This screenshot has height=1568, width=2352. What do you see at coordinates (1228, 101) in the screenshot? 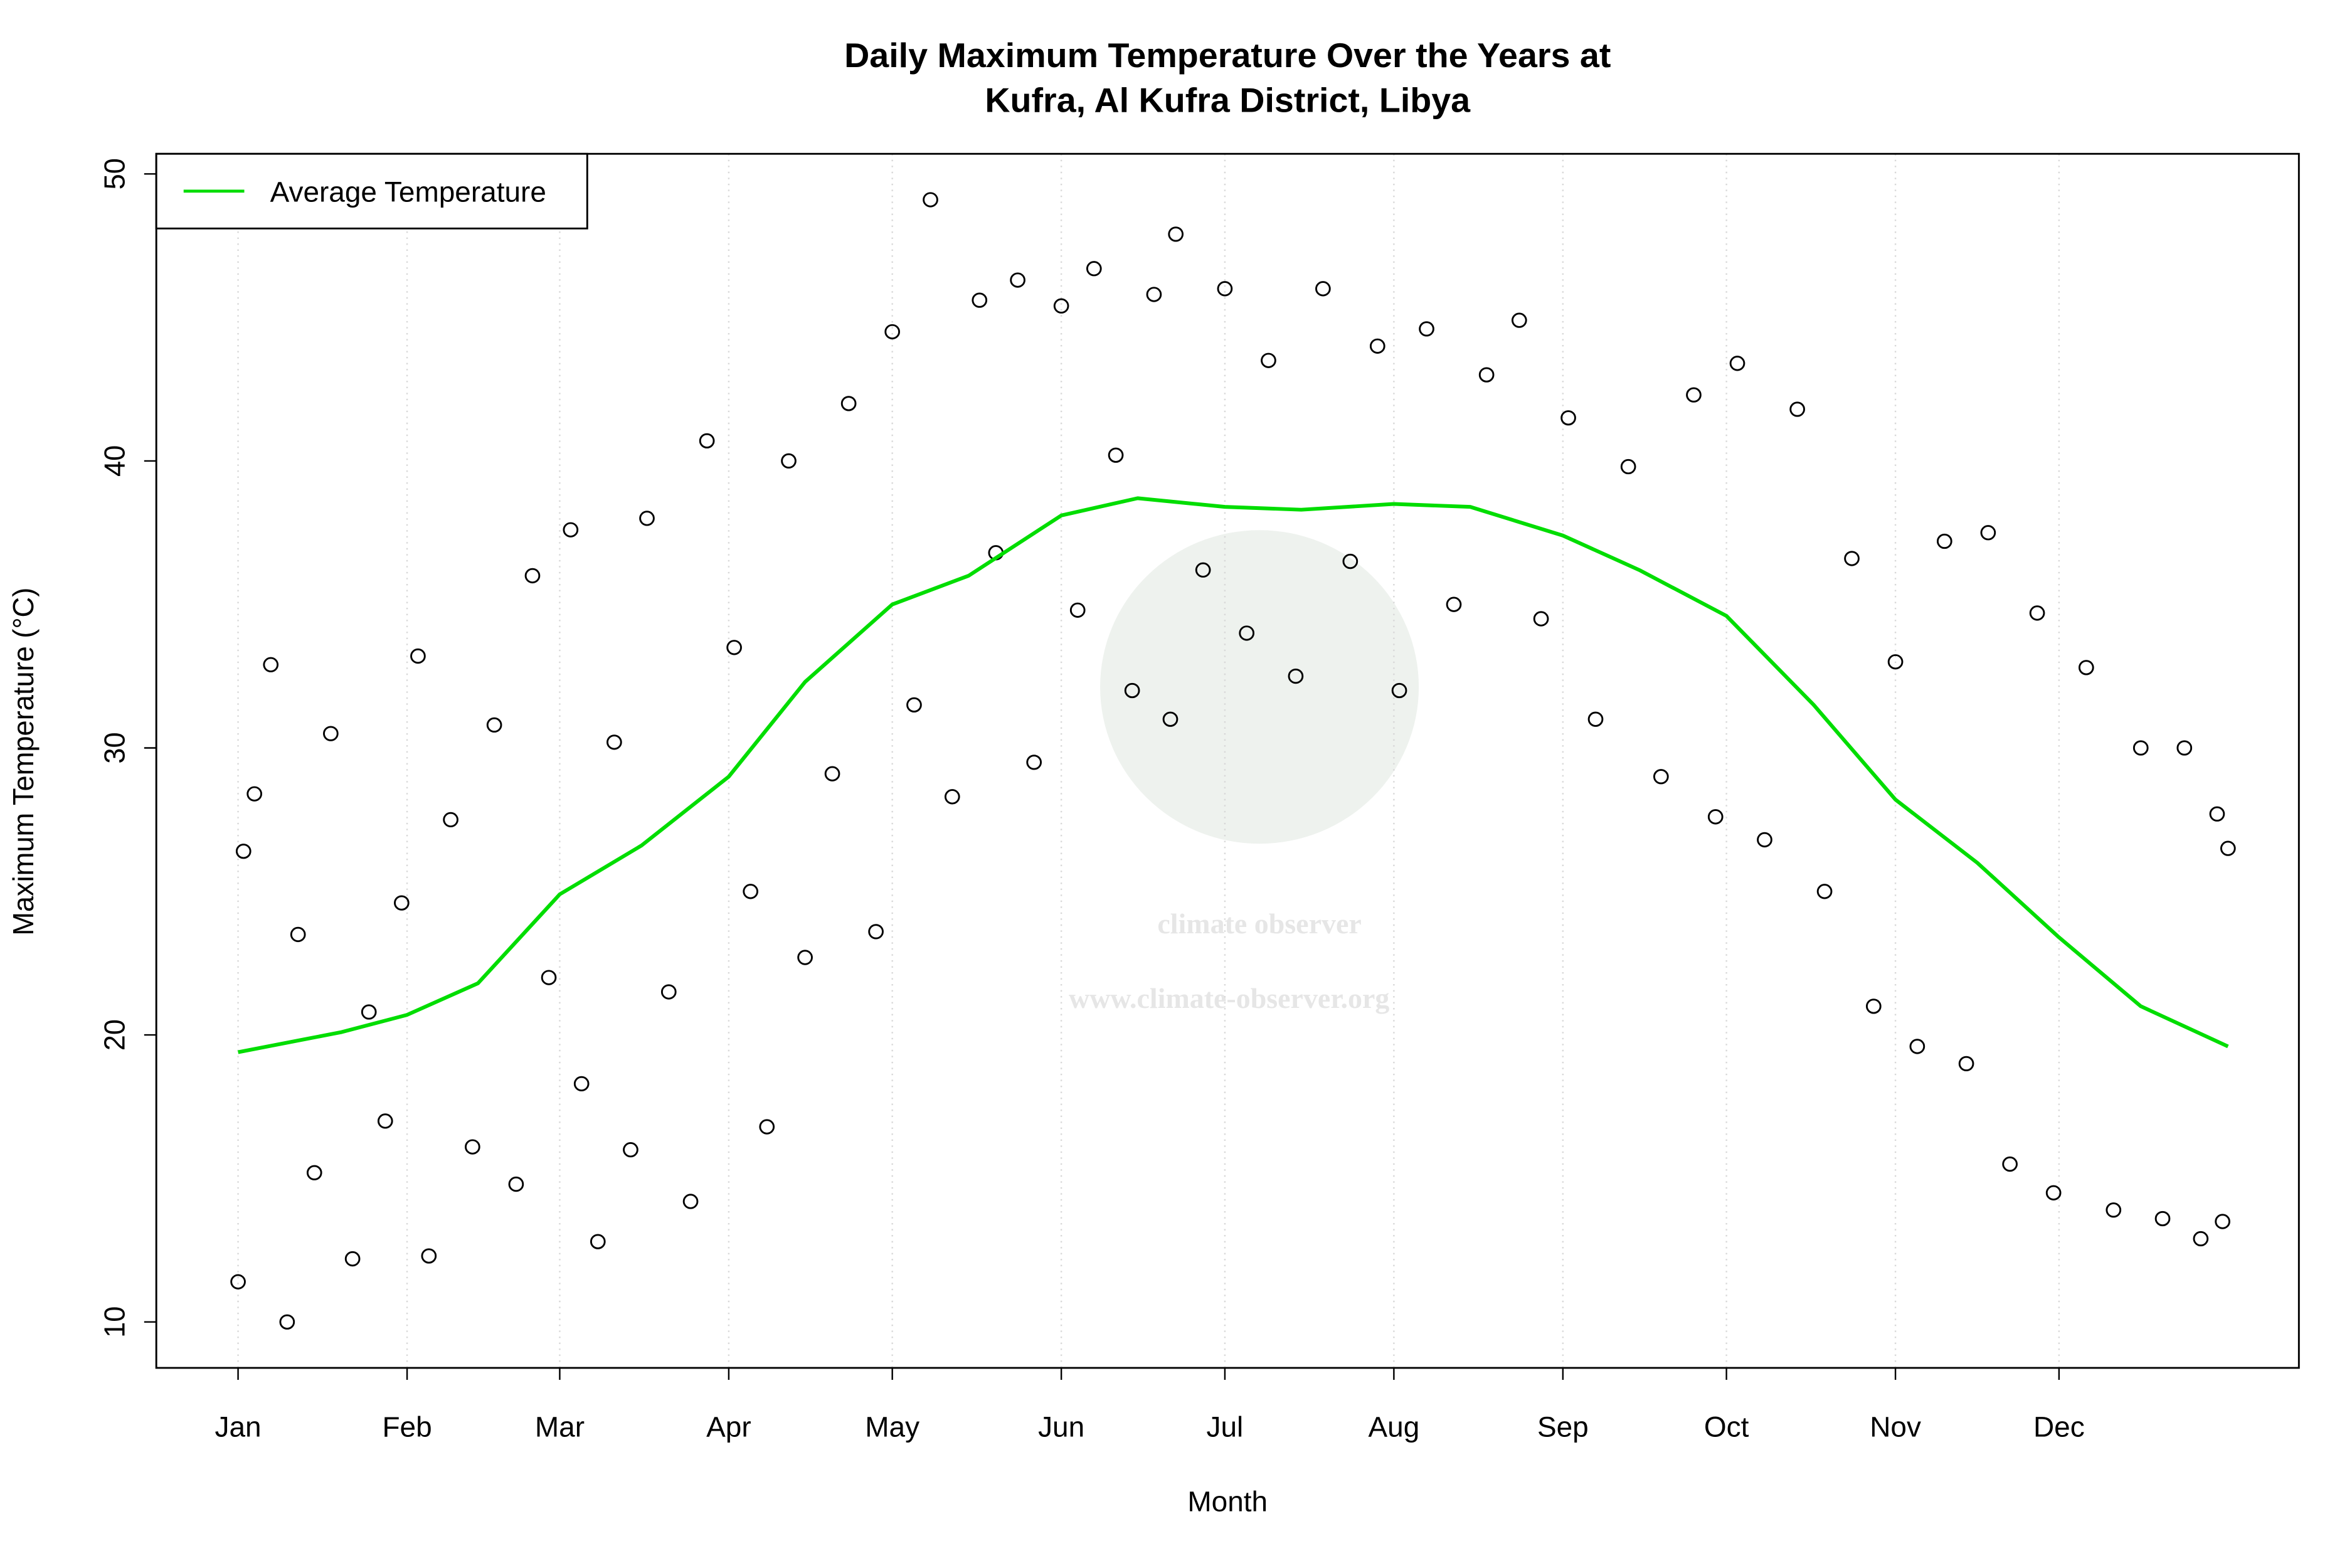
I see `chart-title: Kufra, Al Kufra District, Libya` at bounding box center [1228, 101].